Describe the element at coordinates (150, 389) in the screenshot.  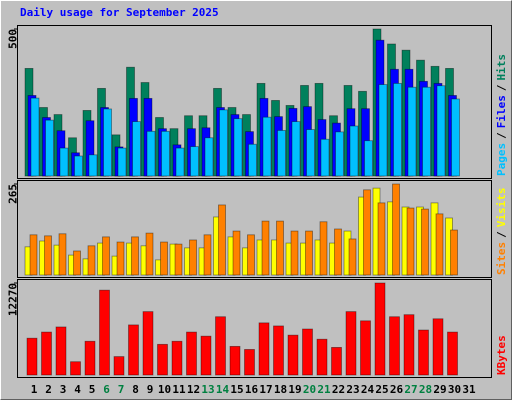
I see `x-tick-label: 9` at that location.